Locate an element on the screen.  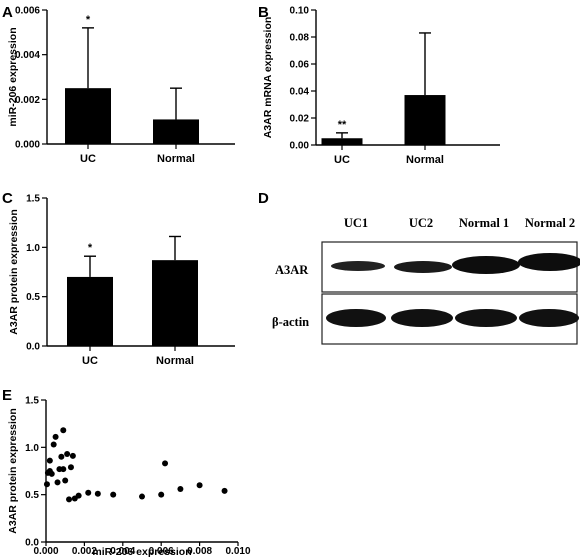
y-axis-title: miR-206 expression is located at coordinates (13, 76).